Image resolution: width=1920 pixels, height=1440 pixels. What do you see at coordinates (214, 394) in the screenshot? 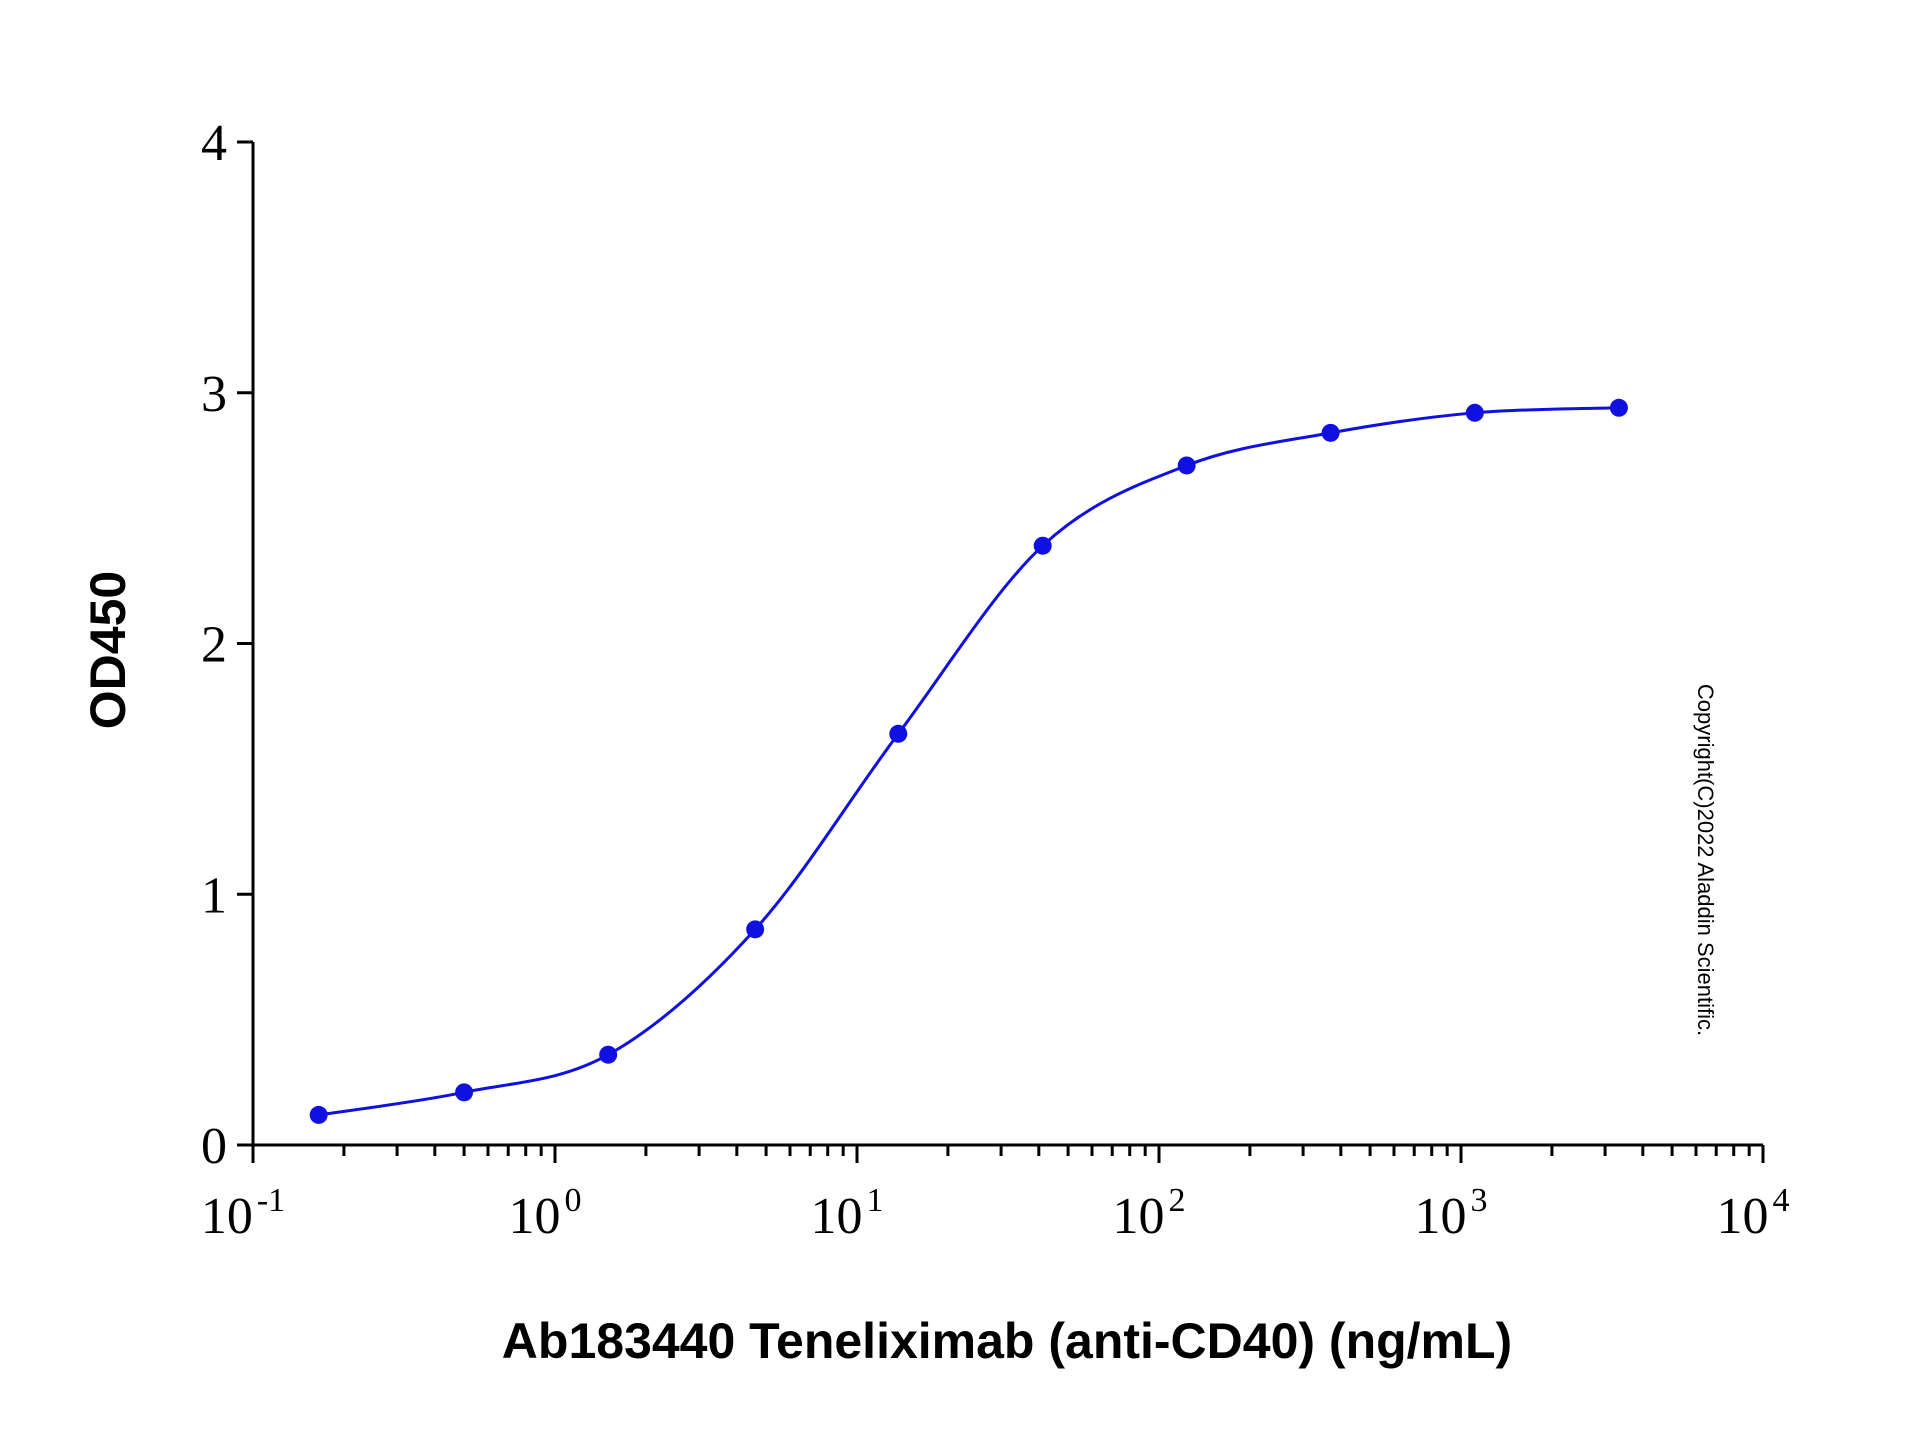
I see `y-tick-label: 3` at bounding box center [214, 394].